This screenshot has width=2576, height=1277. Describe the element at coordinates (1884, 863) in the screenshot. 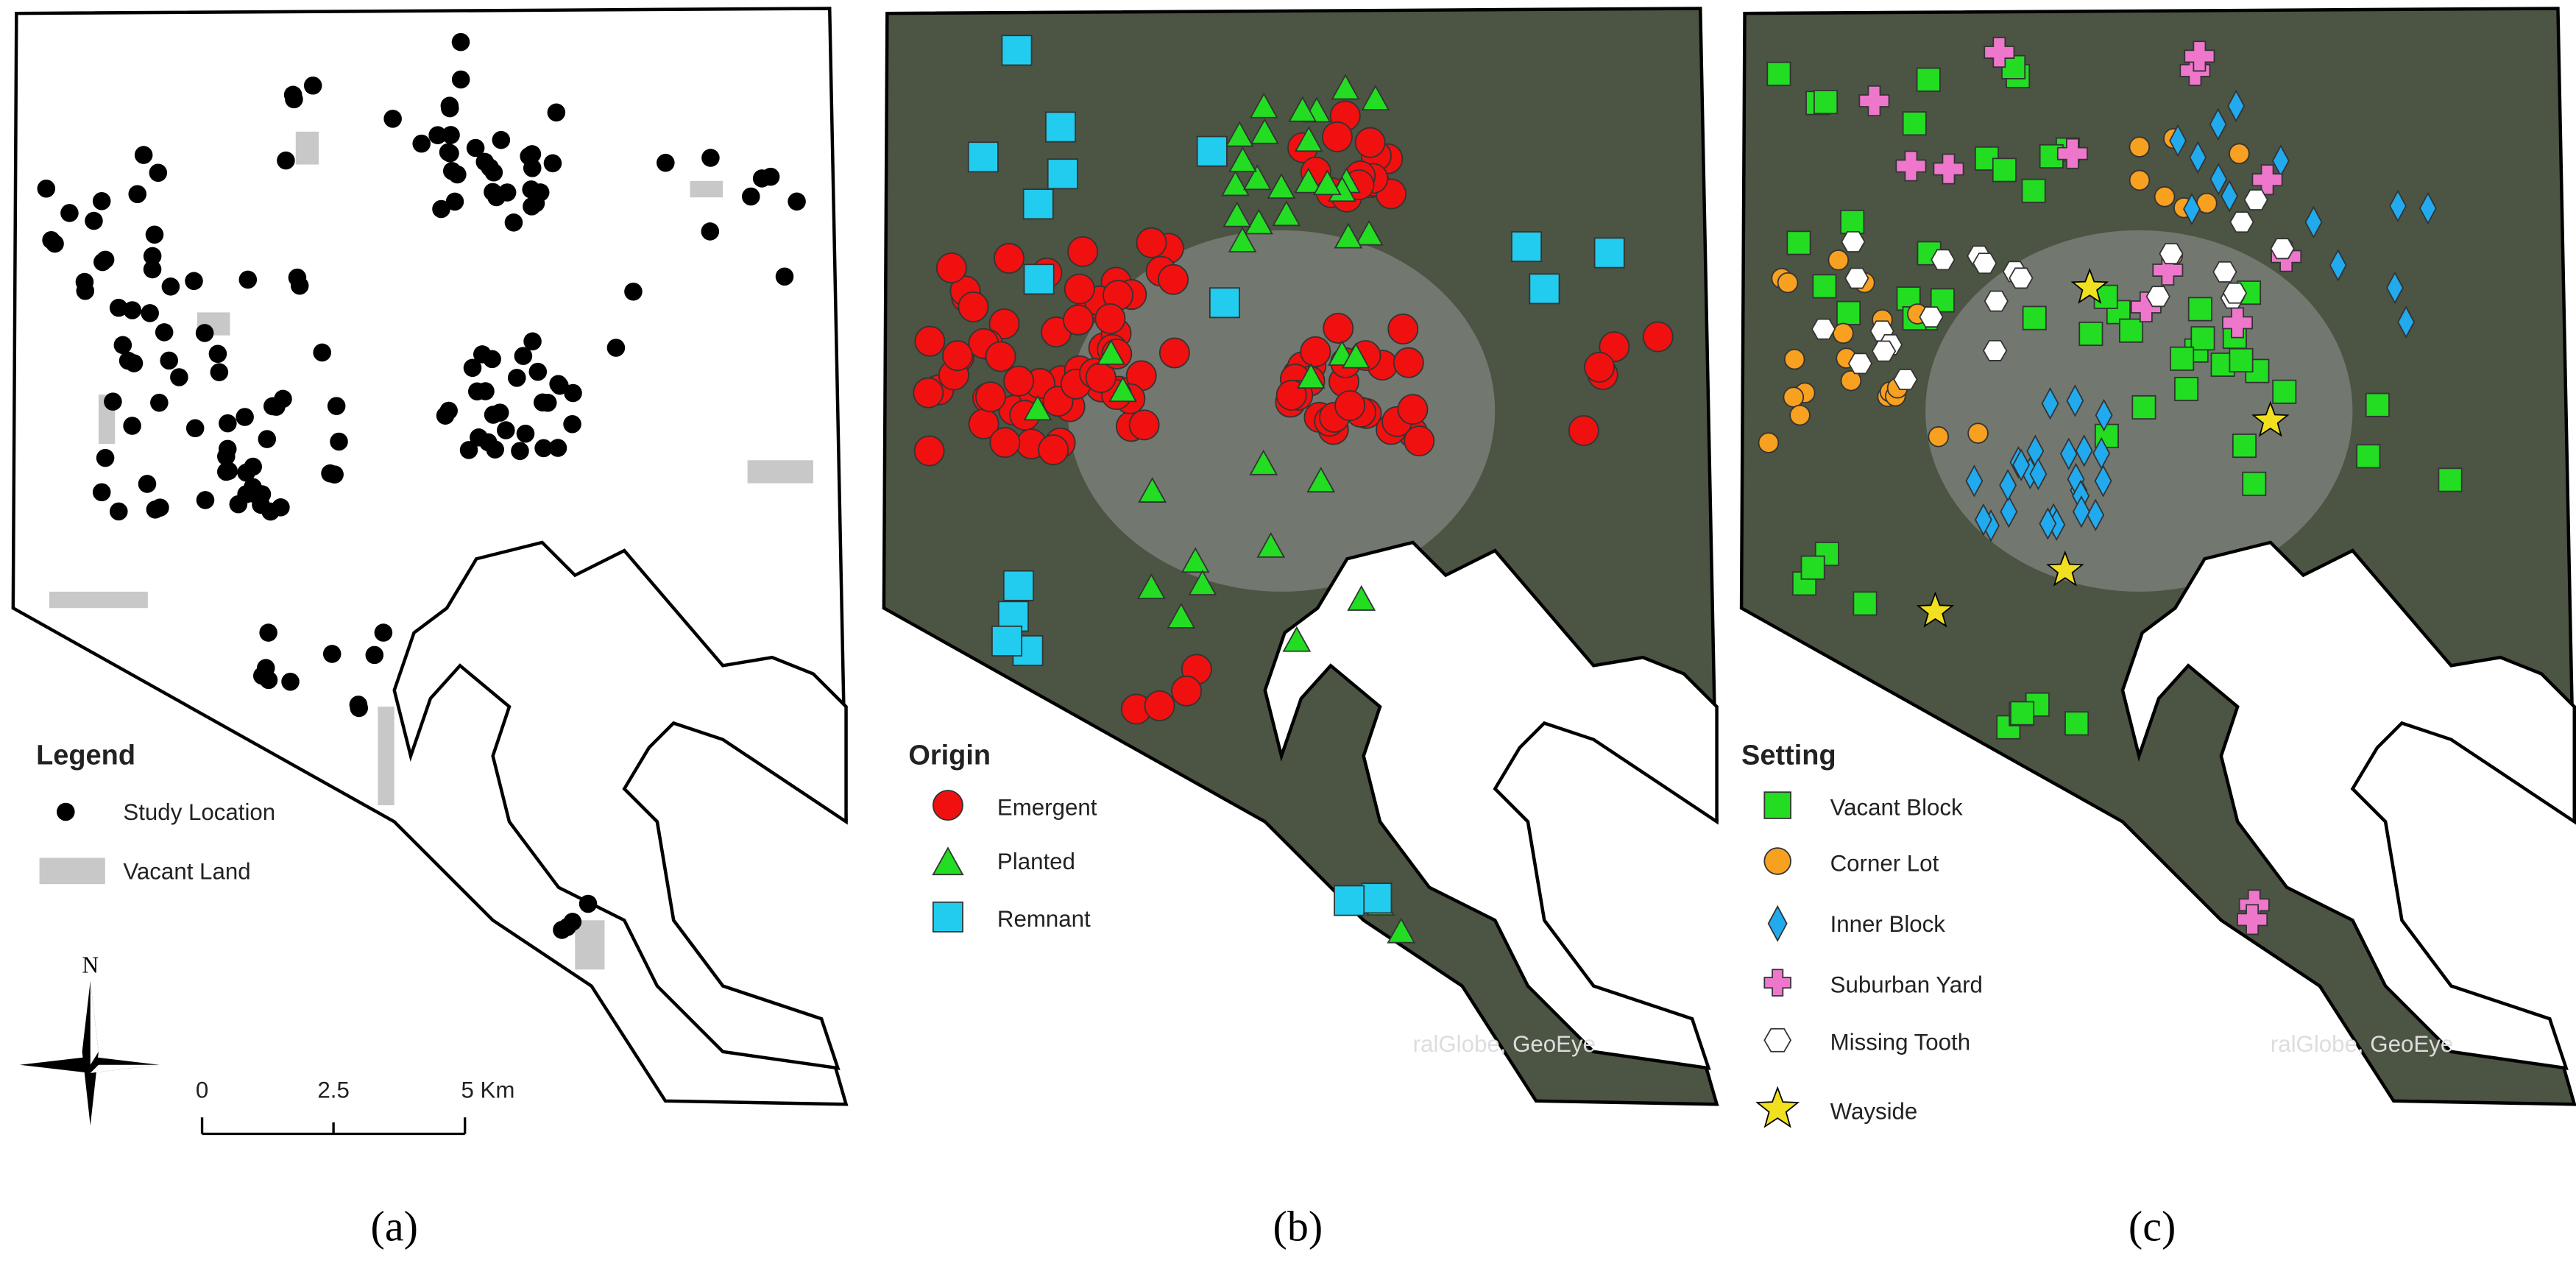

I see `legend-item: Corner Lot` at that location.